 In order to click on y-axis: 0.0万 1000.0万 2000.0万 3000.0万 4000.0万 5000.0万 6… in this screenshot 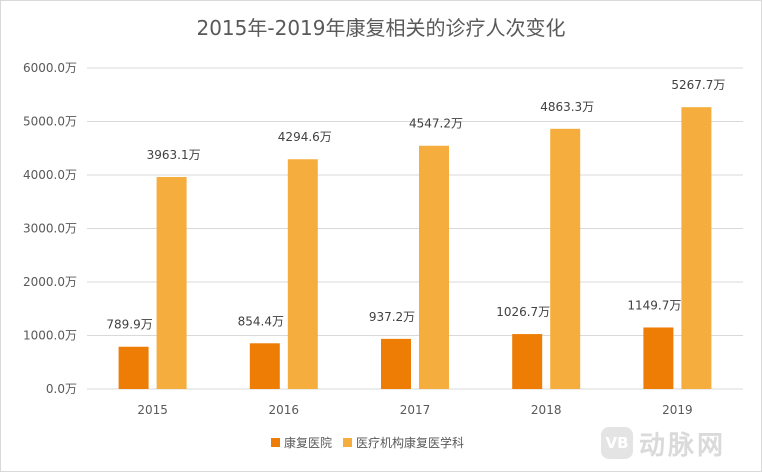, I will do `click(50, 228)`.